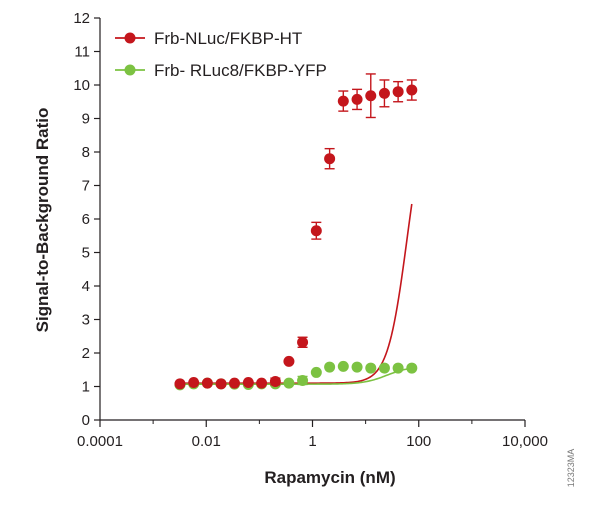 The width and height of the screenshot is (600, 520). Describe the element at coordinates (418, 441) in the screenshot. I see `x-tick-label: 100` at that location.